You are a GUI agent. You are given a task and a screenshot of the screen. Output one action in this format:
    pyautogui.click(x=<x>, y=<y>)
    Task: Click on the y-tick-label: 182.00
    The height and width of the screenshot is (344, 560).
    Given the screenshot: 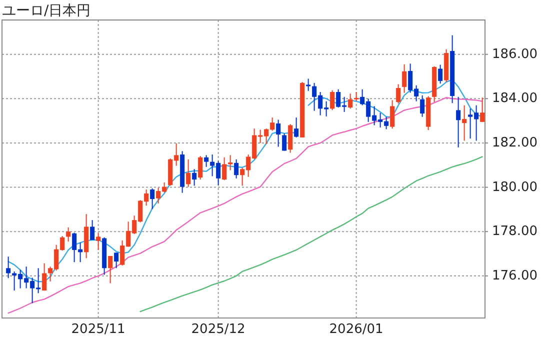 What is the action you would take?
    pyautogui.click(x=515, y=143)
    